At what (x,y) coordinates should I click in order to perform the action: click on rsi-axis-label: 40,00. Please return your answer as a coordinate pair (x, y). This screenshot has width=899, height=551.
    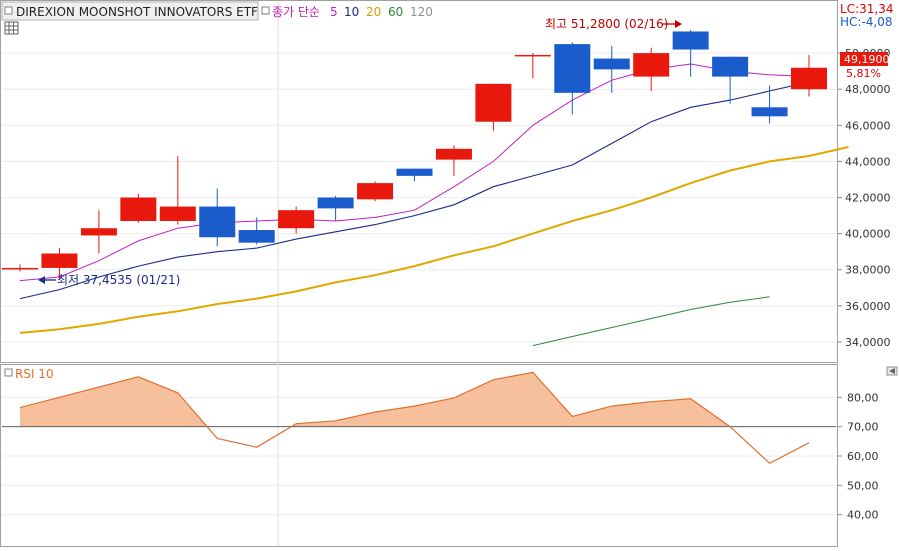
    Looking at the image, I should click on (863, 515).